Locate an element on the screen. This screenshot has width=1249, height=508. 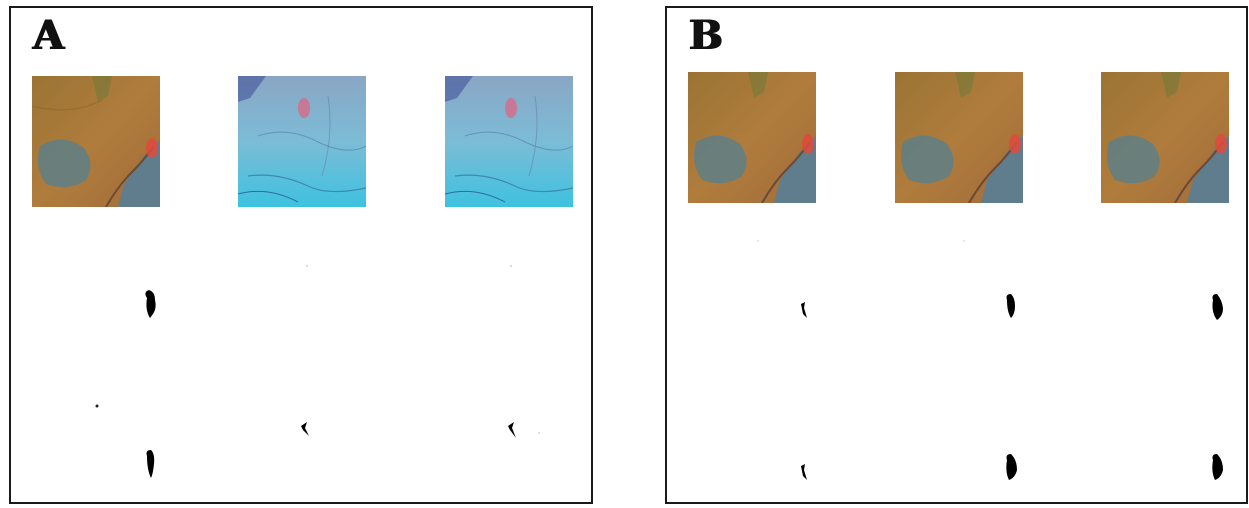
panel-label-a: A is located at coordinates (49, 35).